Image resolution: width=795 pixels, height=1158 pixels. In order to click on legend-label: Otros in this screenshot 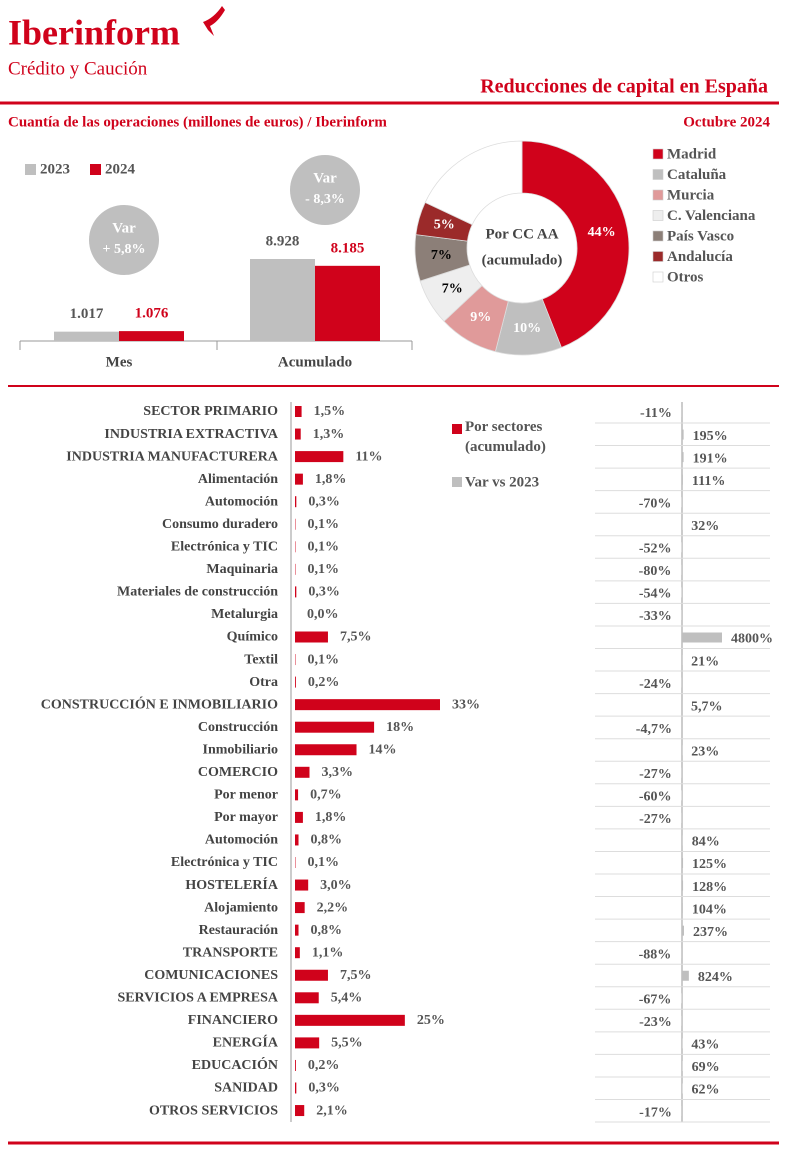, I will do `click(685, 277)`.